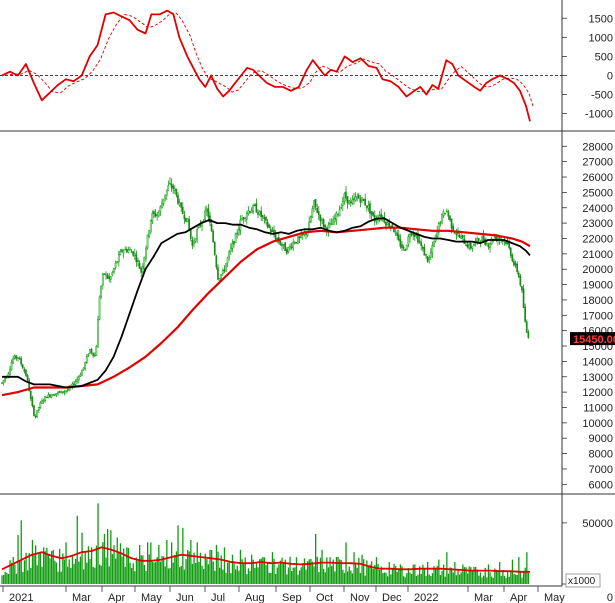 The width and height of the screenshot is (615, 603). I want to click on price-tick-label: 19000, so click(597, 286).